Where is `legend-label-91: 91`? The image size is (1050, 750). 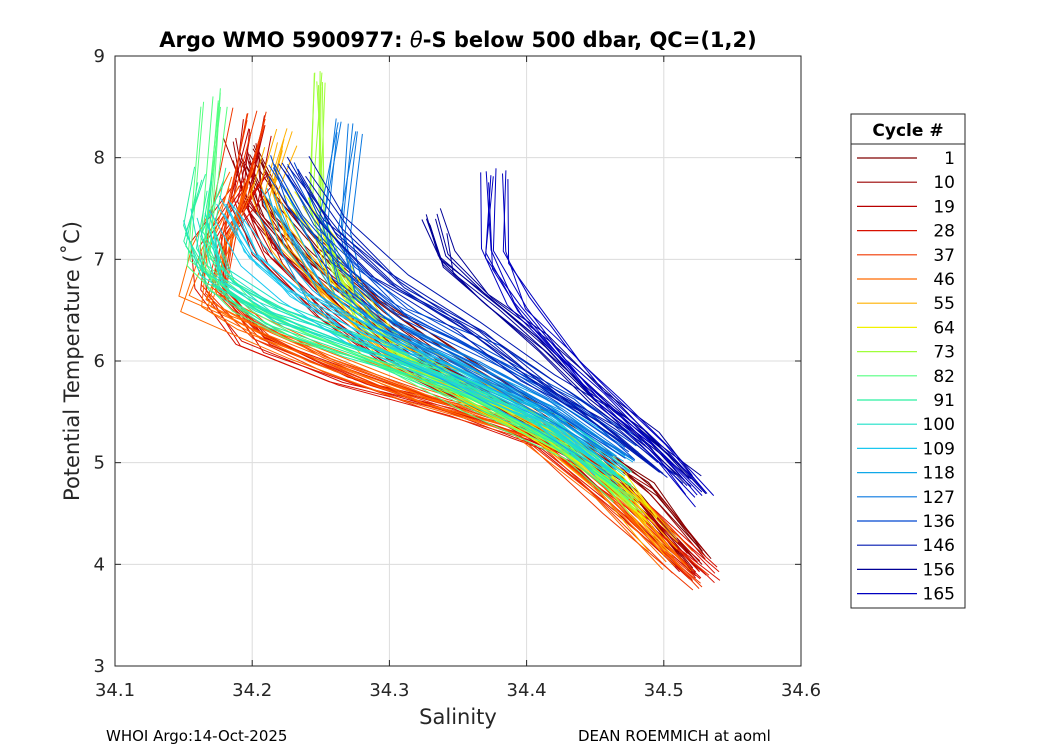
legend-label-91: 91 is located at coordinates (944, 401).